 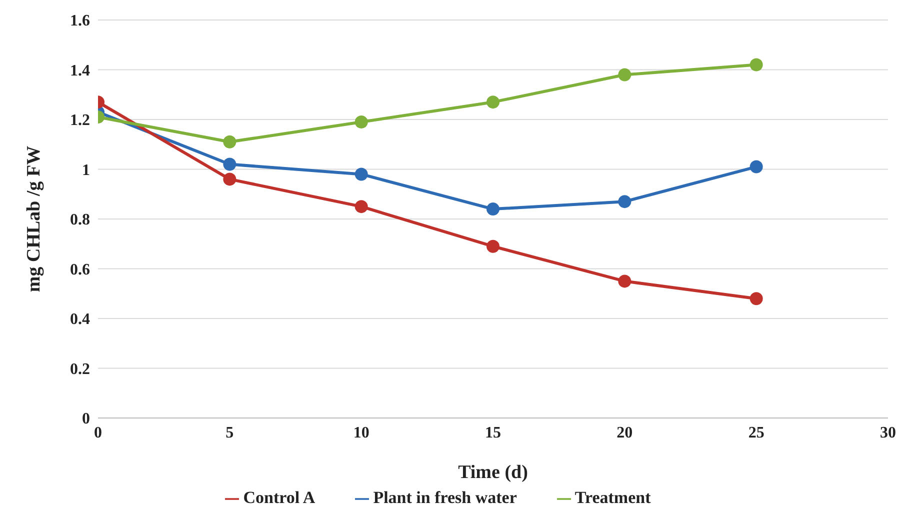 What do you see at coordinates (80, 269) in the screenshot?
I see `y-tick-label: 0.6` at bounding box center [80, 269].